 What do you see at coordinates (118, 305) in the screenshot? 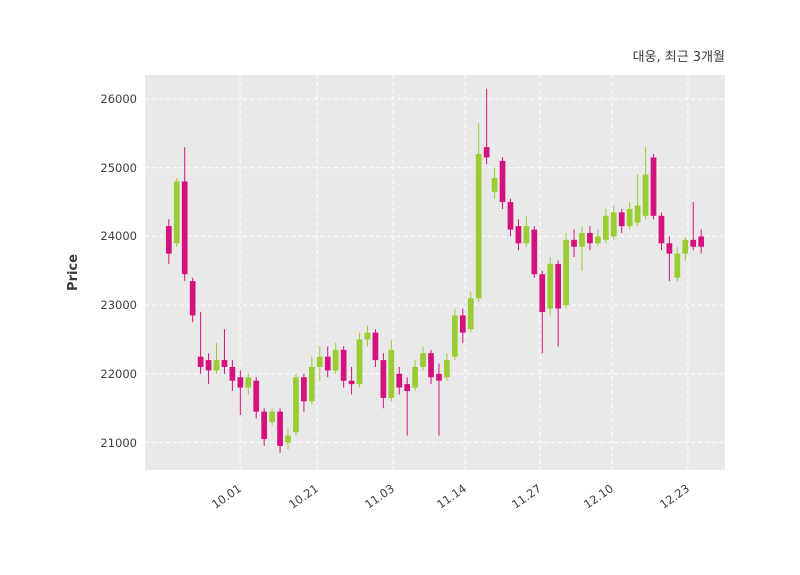
I see `y-tick-label: 23000` at bounding box center [118, 305].